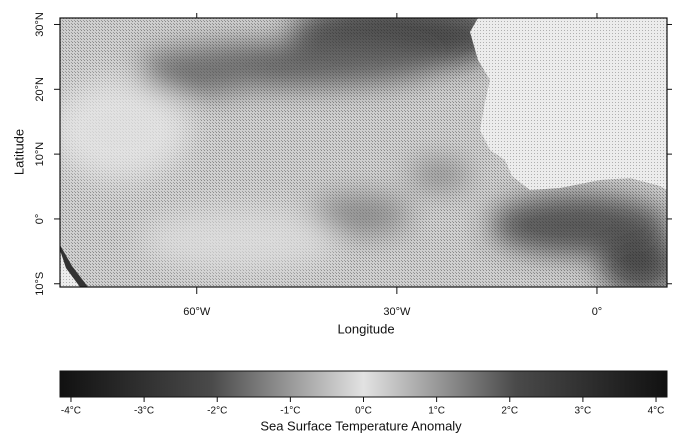 This screenshot has width=677, height=441. What do you see at coordinates (217, 411) in the screenshot?
I see `colorbar-tick-label: -2°C` at bounding box center [217, 411].